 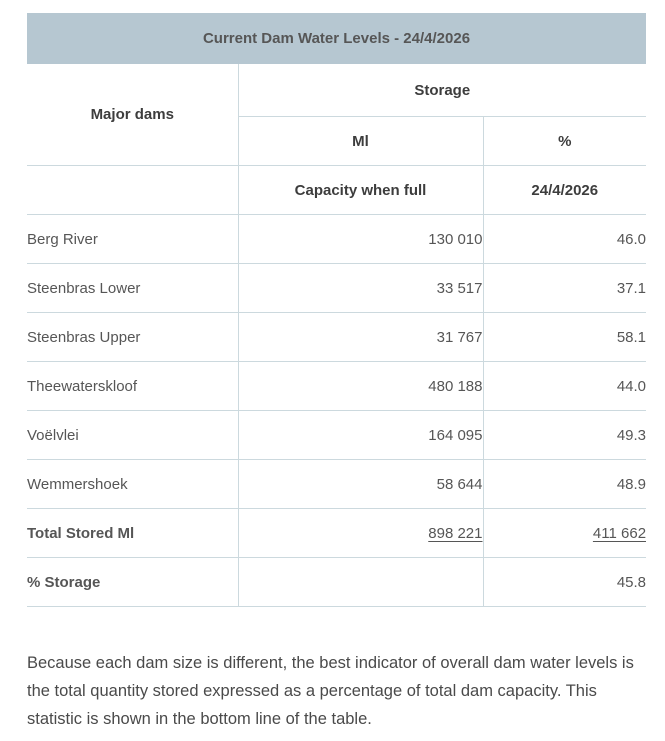 I want to click on dam-capacity-ml: 480 188, so click(x=361, y=386).